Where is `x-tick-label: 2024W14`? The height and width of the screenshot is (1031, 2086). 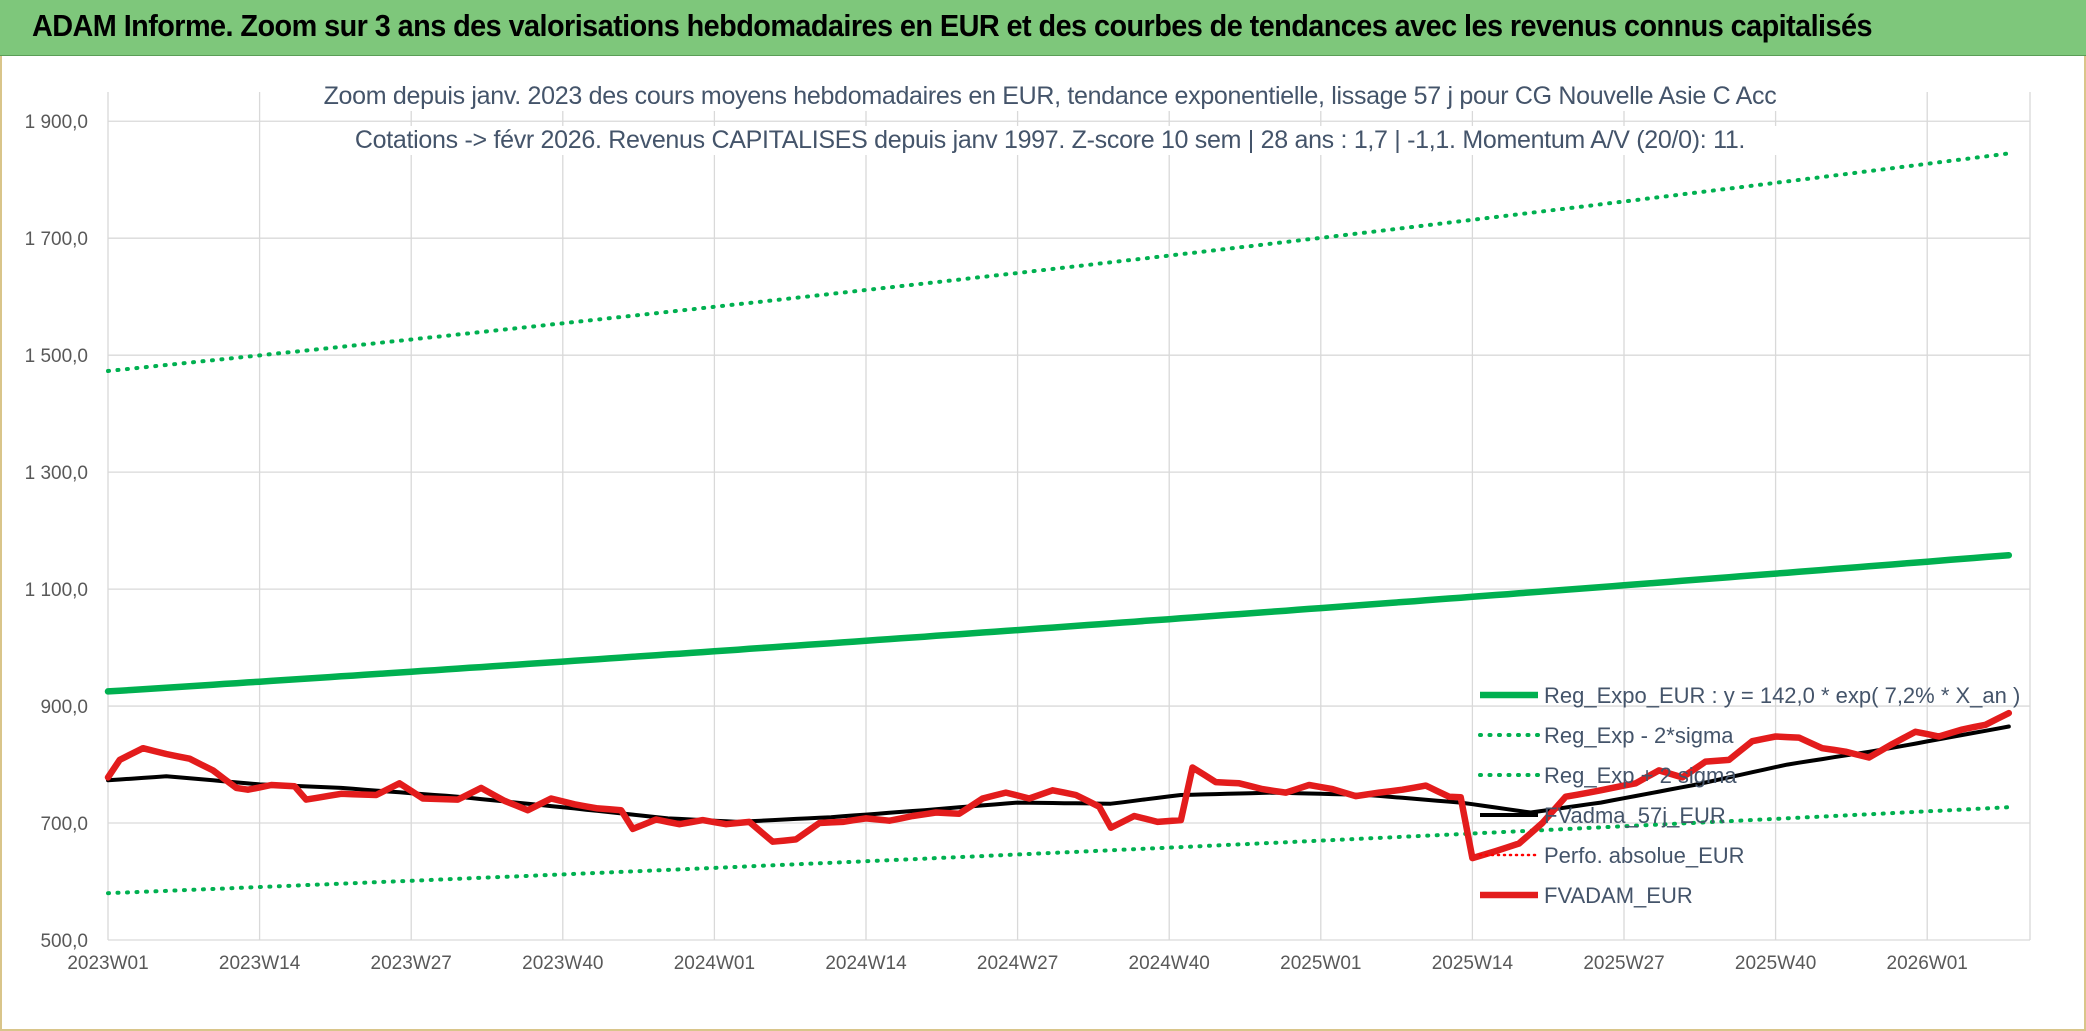 x-tick-label: 2024W14 is located at coordinates (866, 963).